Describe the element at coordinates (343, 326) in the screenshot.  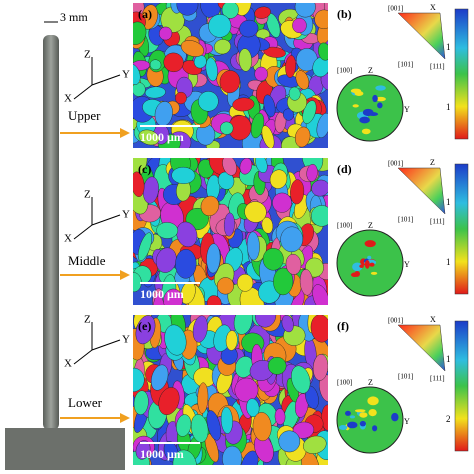
I see `panel-label: (f)` at that location.